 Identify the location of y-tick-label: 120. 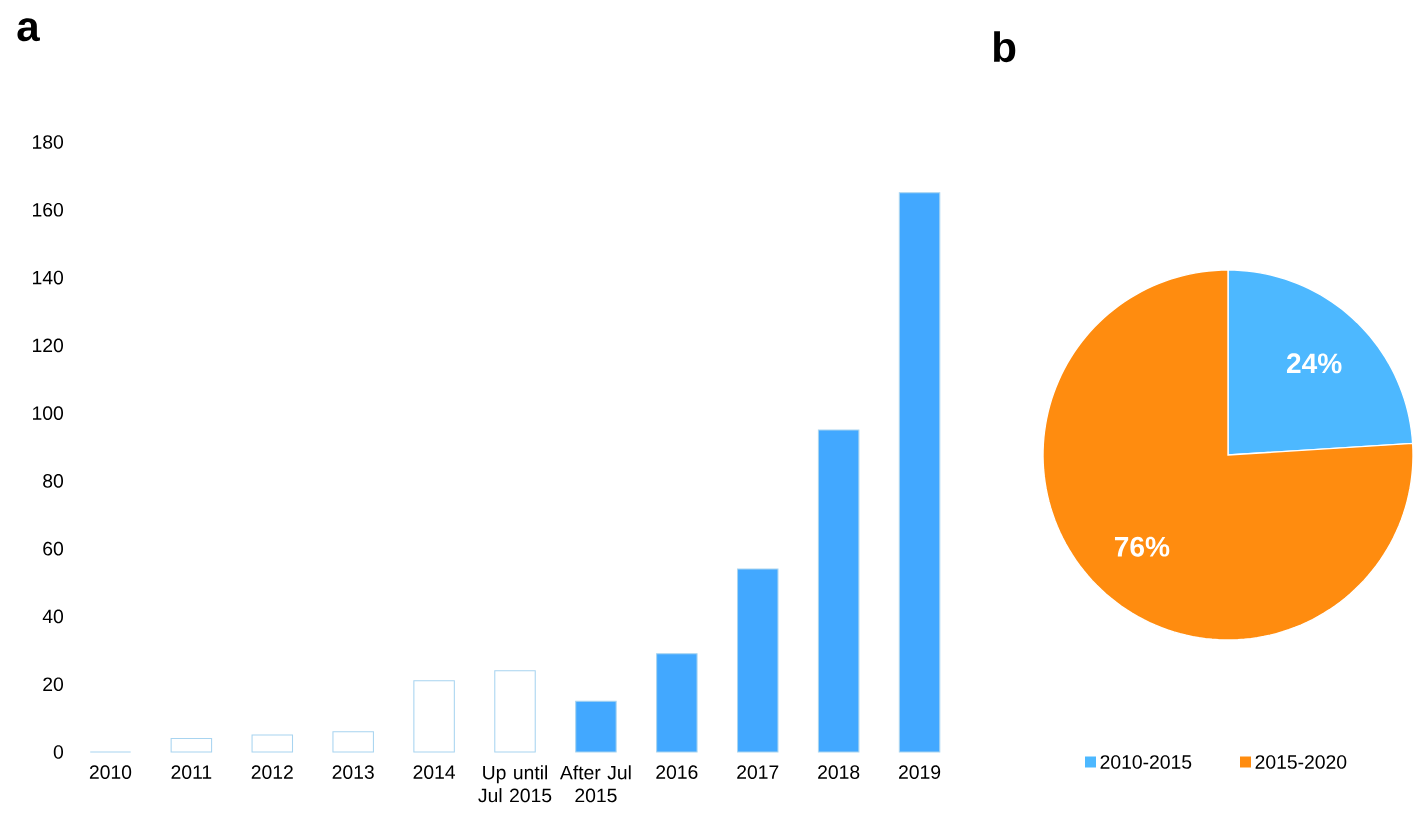
(48, 345).